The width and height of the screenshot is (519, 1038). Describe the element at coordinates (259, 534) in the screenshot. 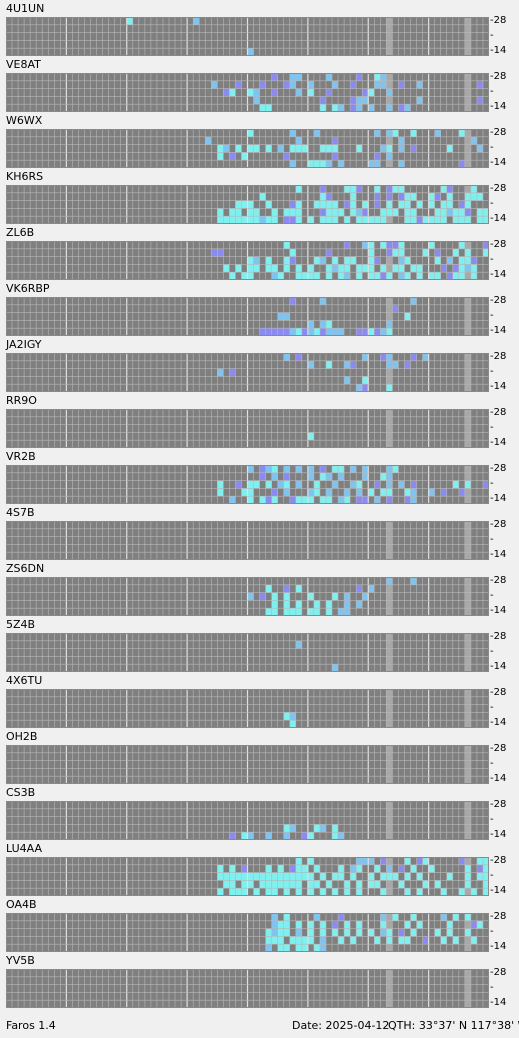

I see `beacon-panel: 4S7B -28- -14` at that location.